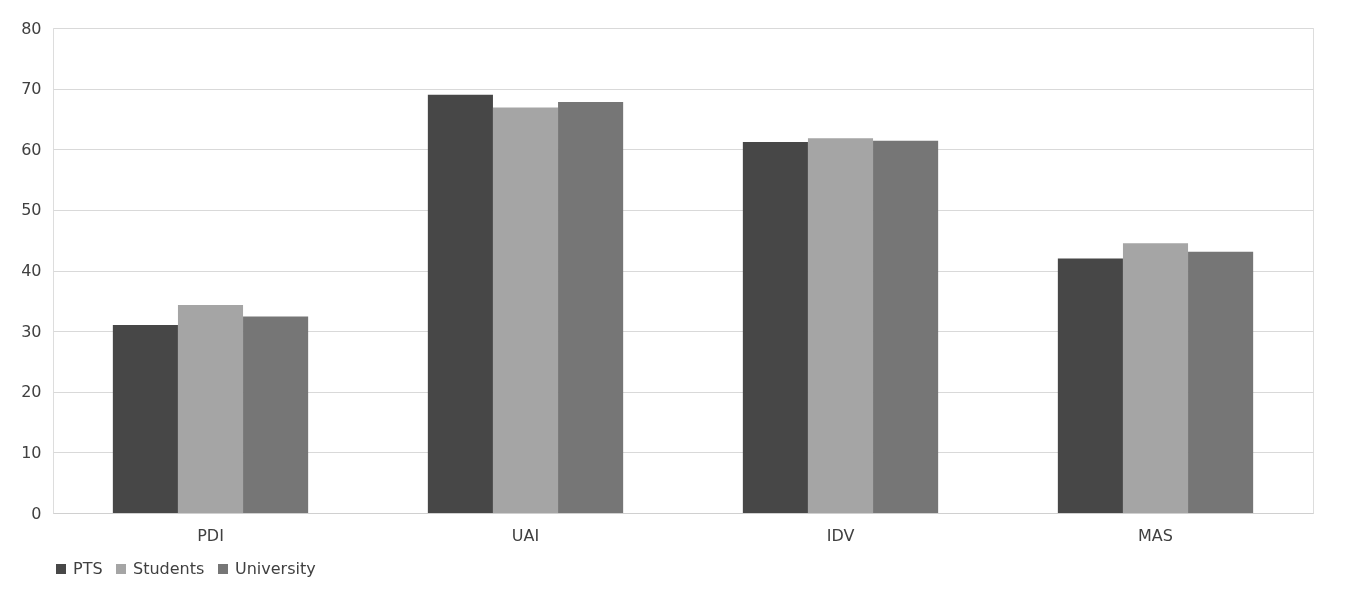 The width and height of the screenshot is (1353, 592). I want to click on legend-label: Students, so click(169, 568).